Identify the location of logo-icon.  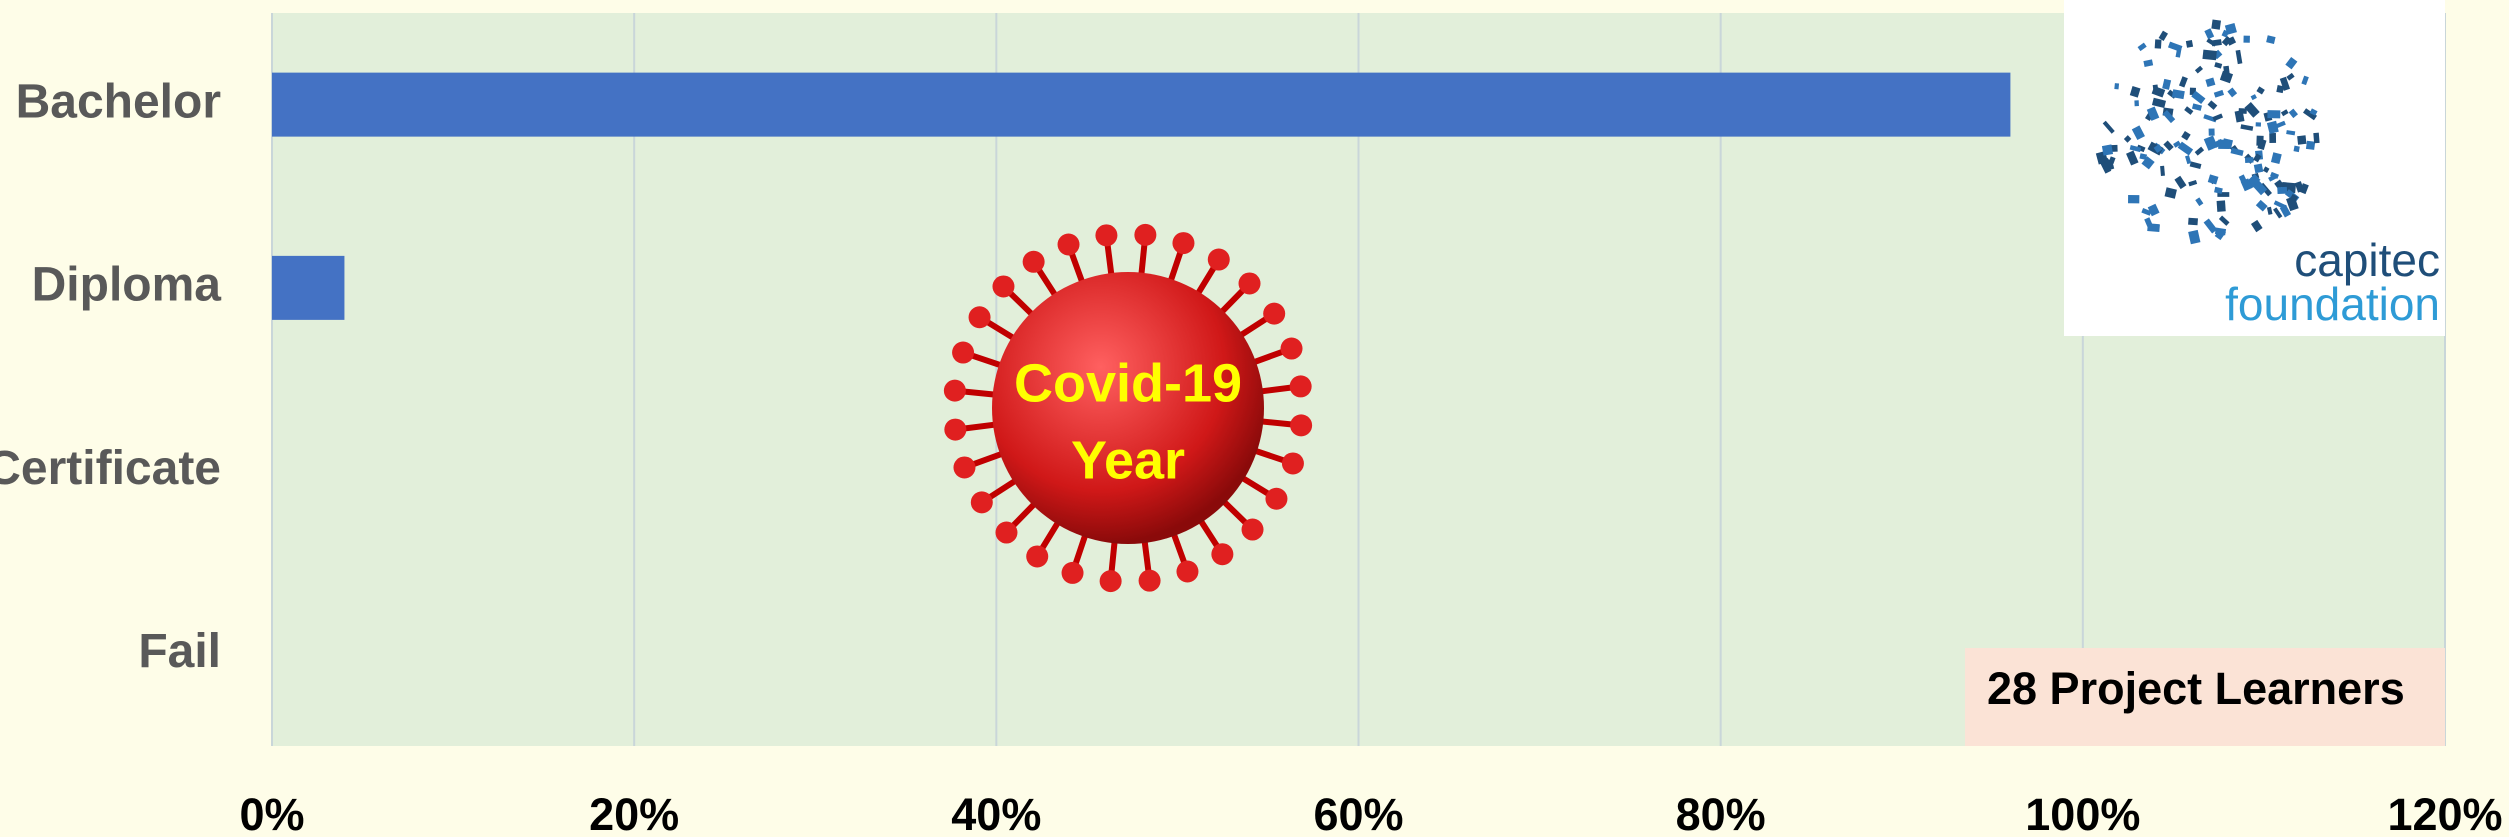
(2207, 132).